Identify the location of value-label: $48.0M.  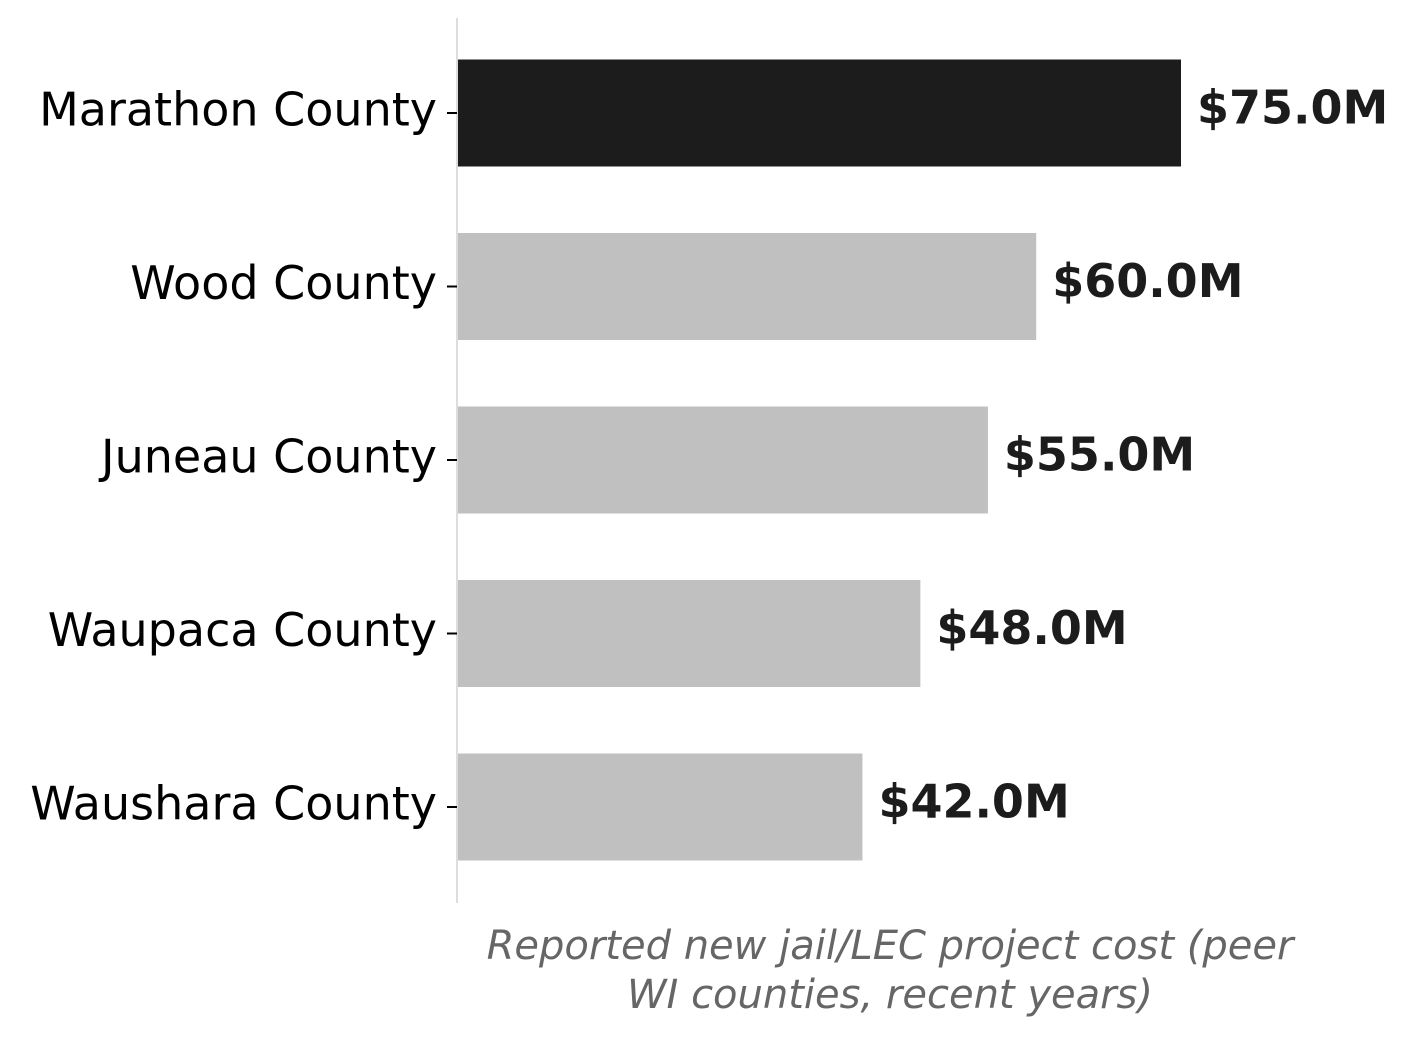
(1031, 628).